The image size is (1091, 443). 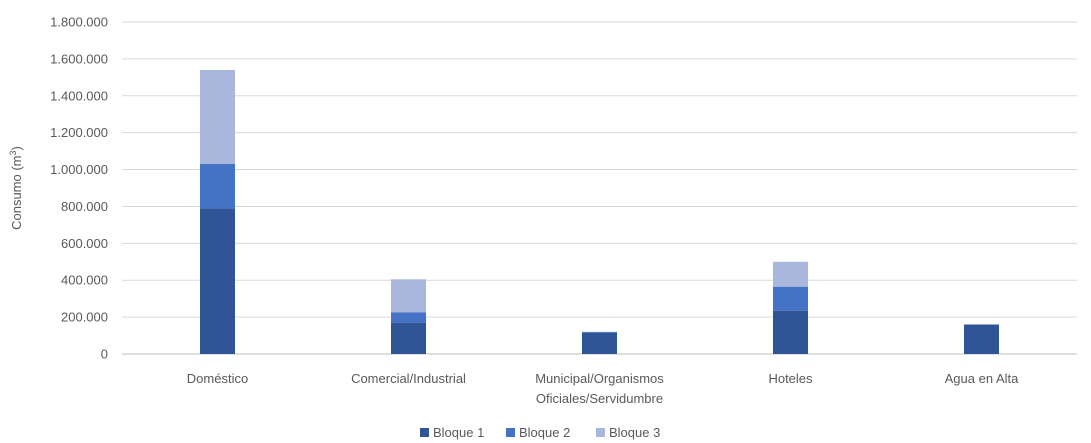 I want to click on y-tick-label: 1.400.000, so click(x=79, y=95).